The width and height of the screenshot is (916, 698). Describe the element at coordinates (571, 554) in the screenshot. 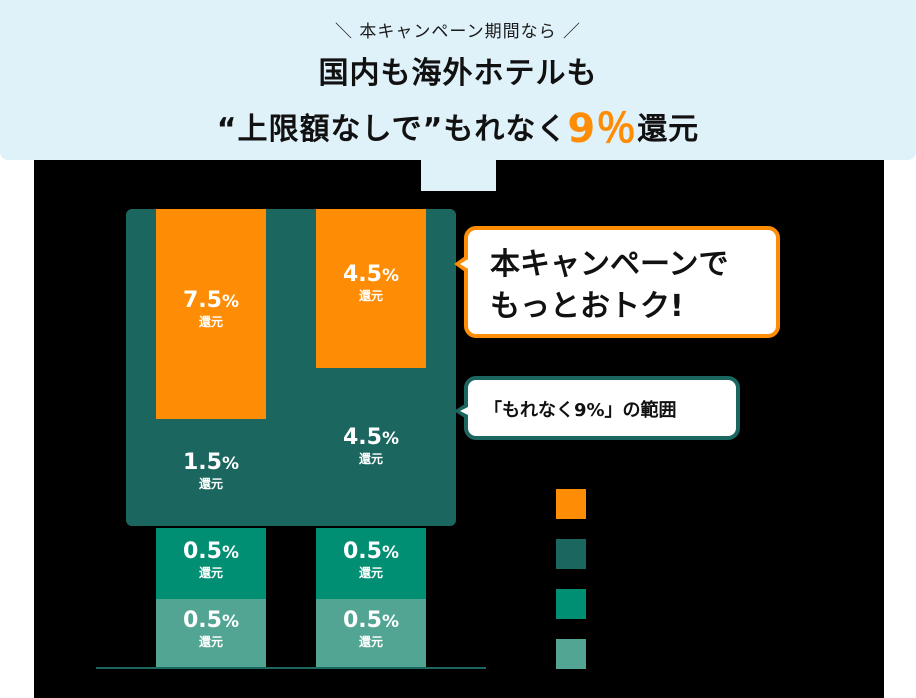

I see `legend-swatch-range` at that location.